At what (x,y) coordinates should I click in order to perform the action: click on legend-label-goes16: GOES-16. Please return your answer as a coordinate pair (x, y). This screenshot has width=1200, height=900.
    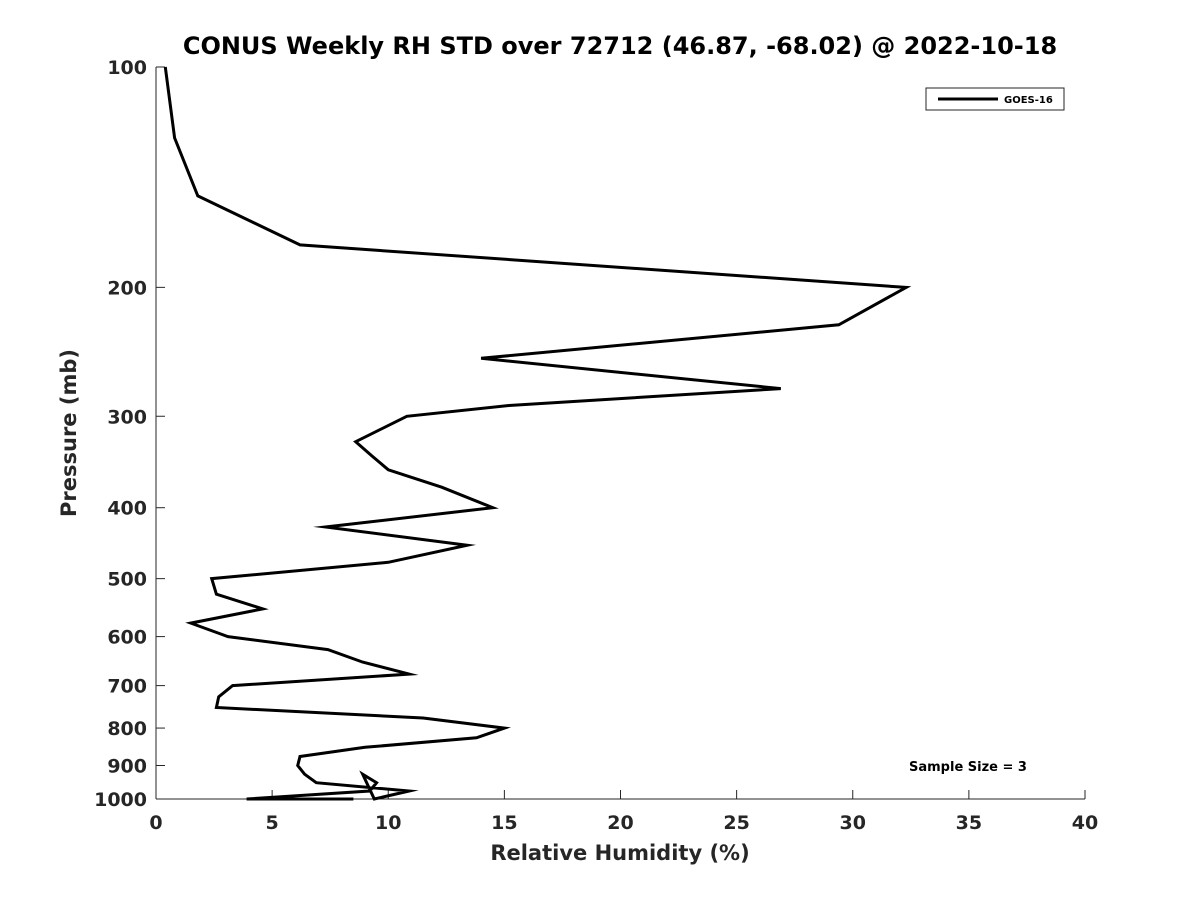
    Looking at the image, I should click on (1028, 100).